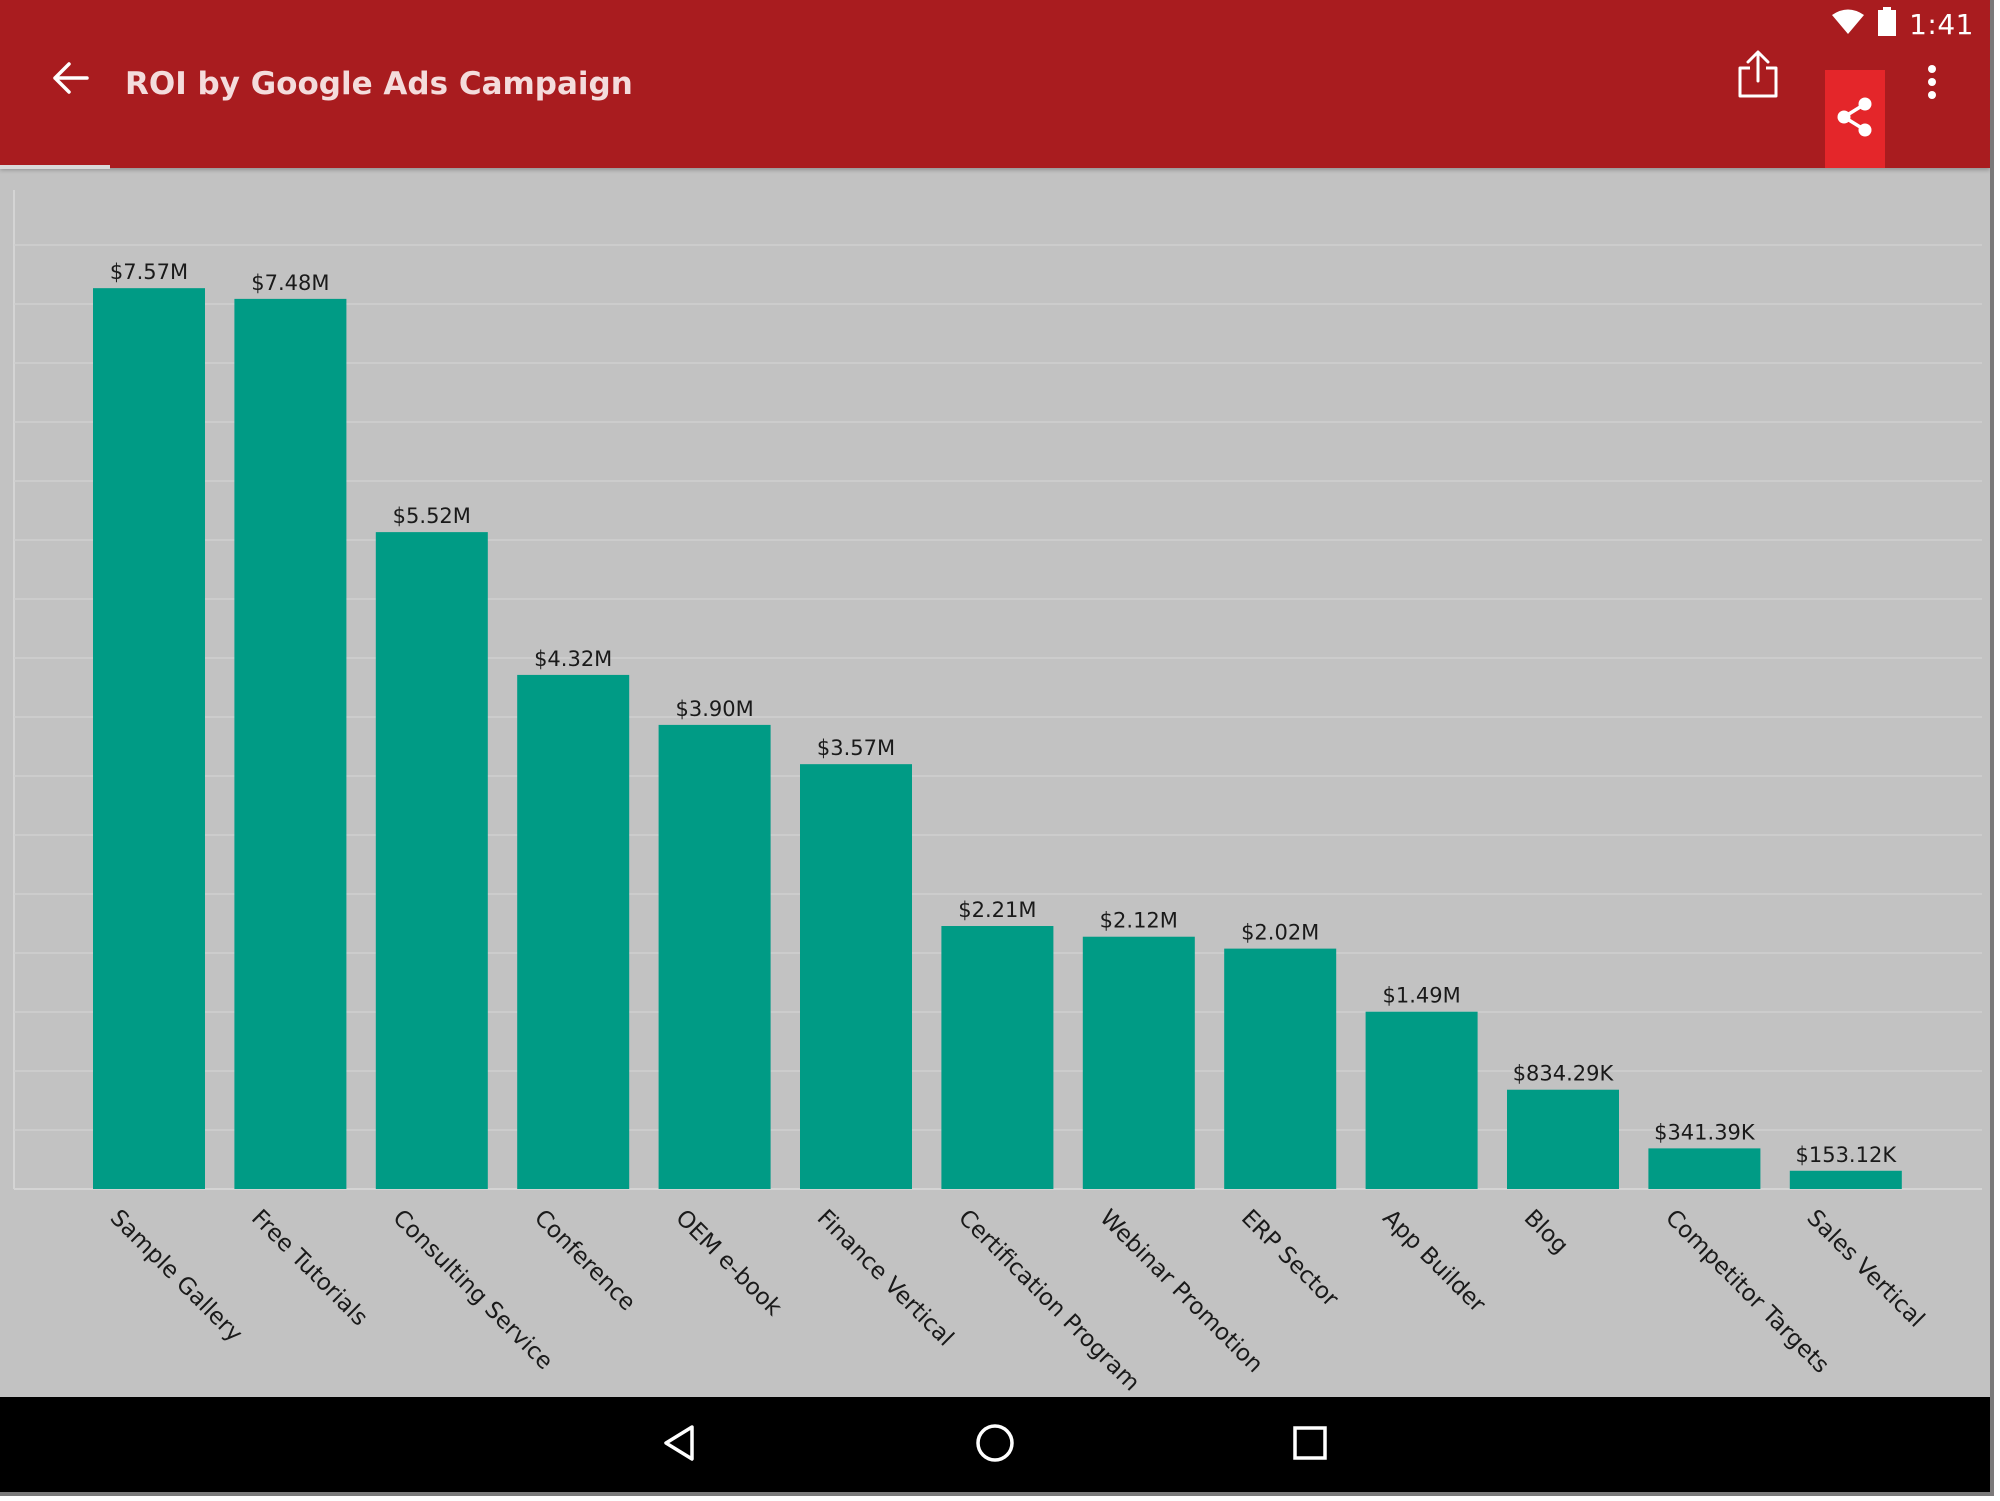 The width and height of the screenshot is (2000, 1501). Describe the element at coordinates (1866, 1269) in the screenshot. I see `x-tick-label: Sales Vertical` at that location.